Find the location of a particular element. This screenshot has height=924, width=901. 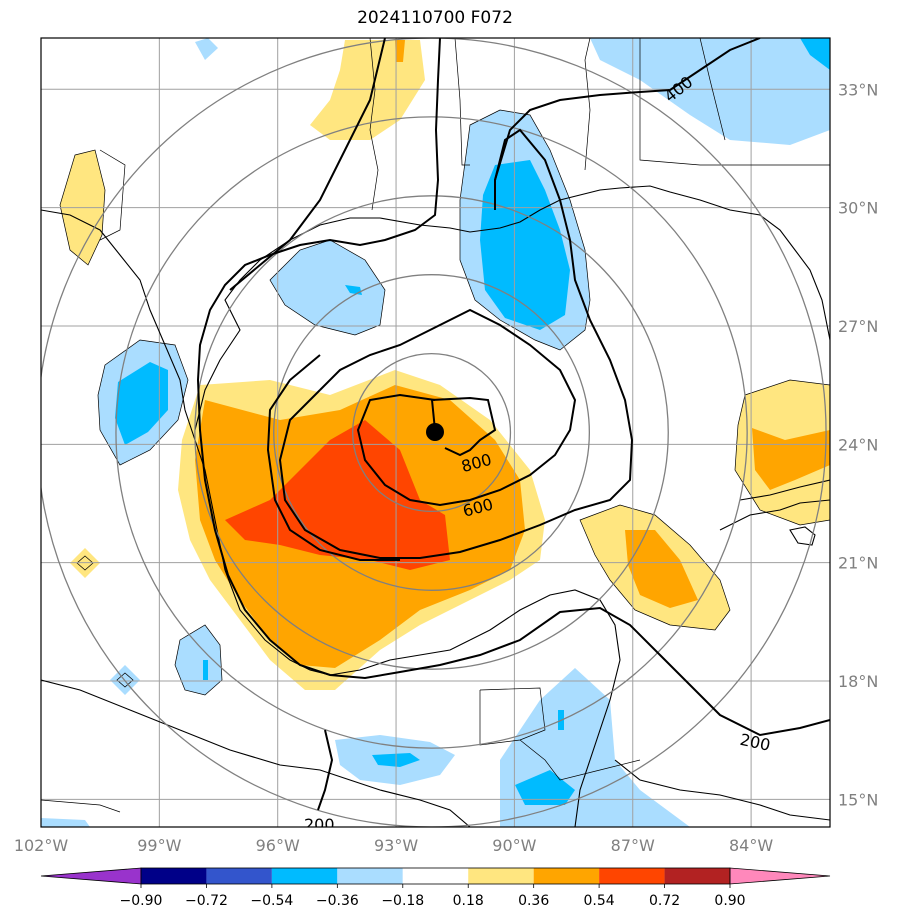

lon-label-4: 90°W is located at coordinates (514, 845).